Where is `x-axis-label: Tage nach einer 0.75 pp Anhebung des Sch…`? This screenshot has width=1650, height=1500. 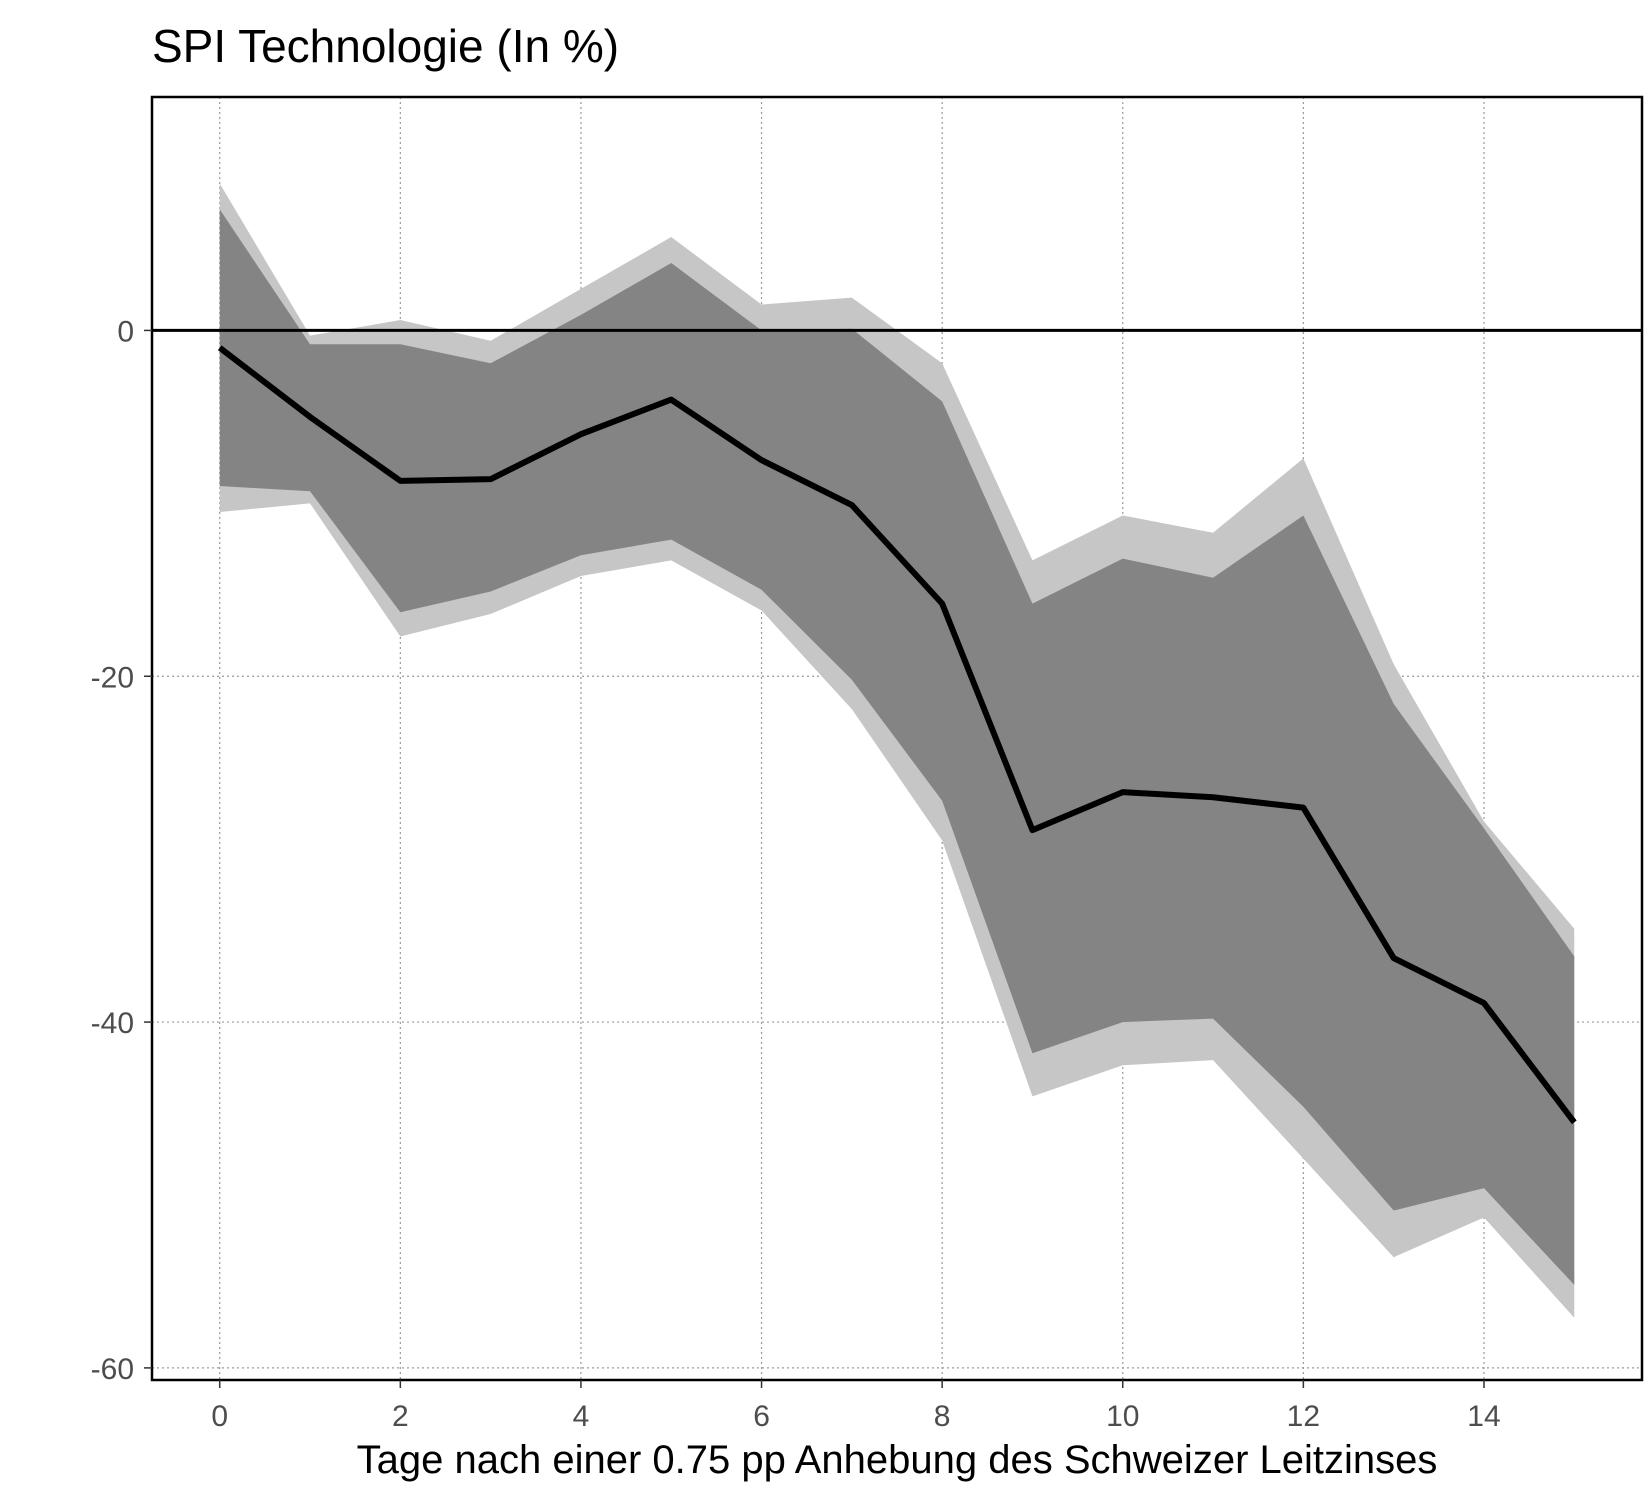
x-axis-label: Tage nach einer 0.75 pp Anhebung des Sch… is located at coordinates (897, 1460).